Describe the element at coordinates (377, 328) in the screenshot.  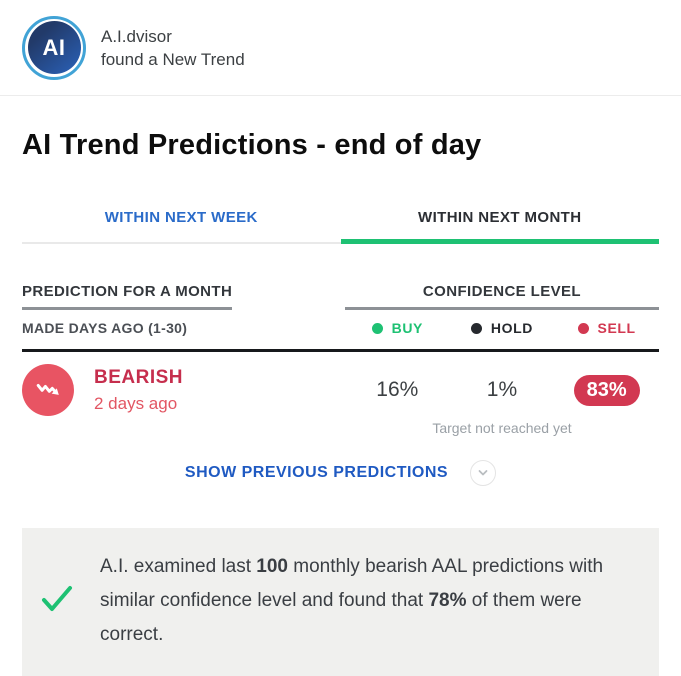
I see `buy-dot-icon` at that location.